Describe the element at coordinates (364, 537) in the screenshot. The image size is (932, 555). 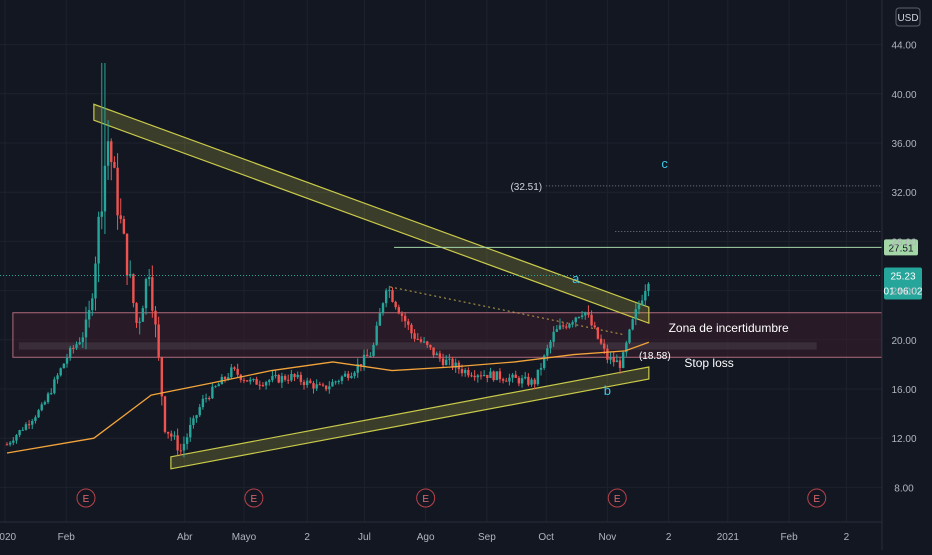
I see `x-tick-label: Jul` at that location.